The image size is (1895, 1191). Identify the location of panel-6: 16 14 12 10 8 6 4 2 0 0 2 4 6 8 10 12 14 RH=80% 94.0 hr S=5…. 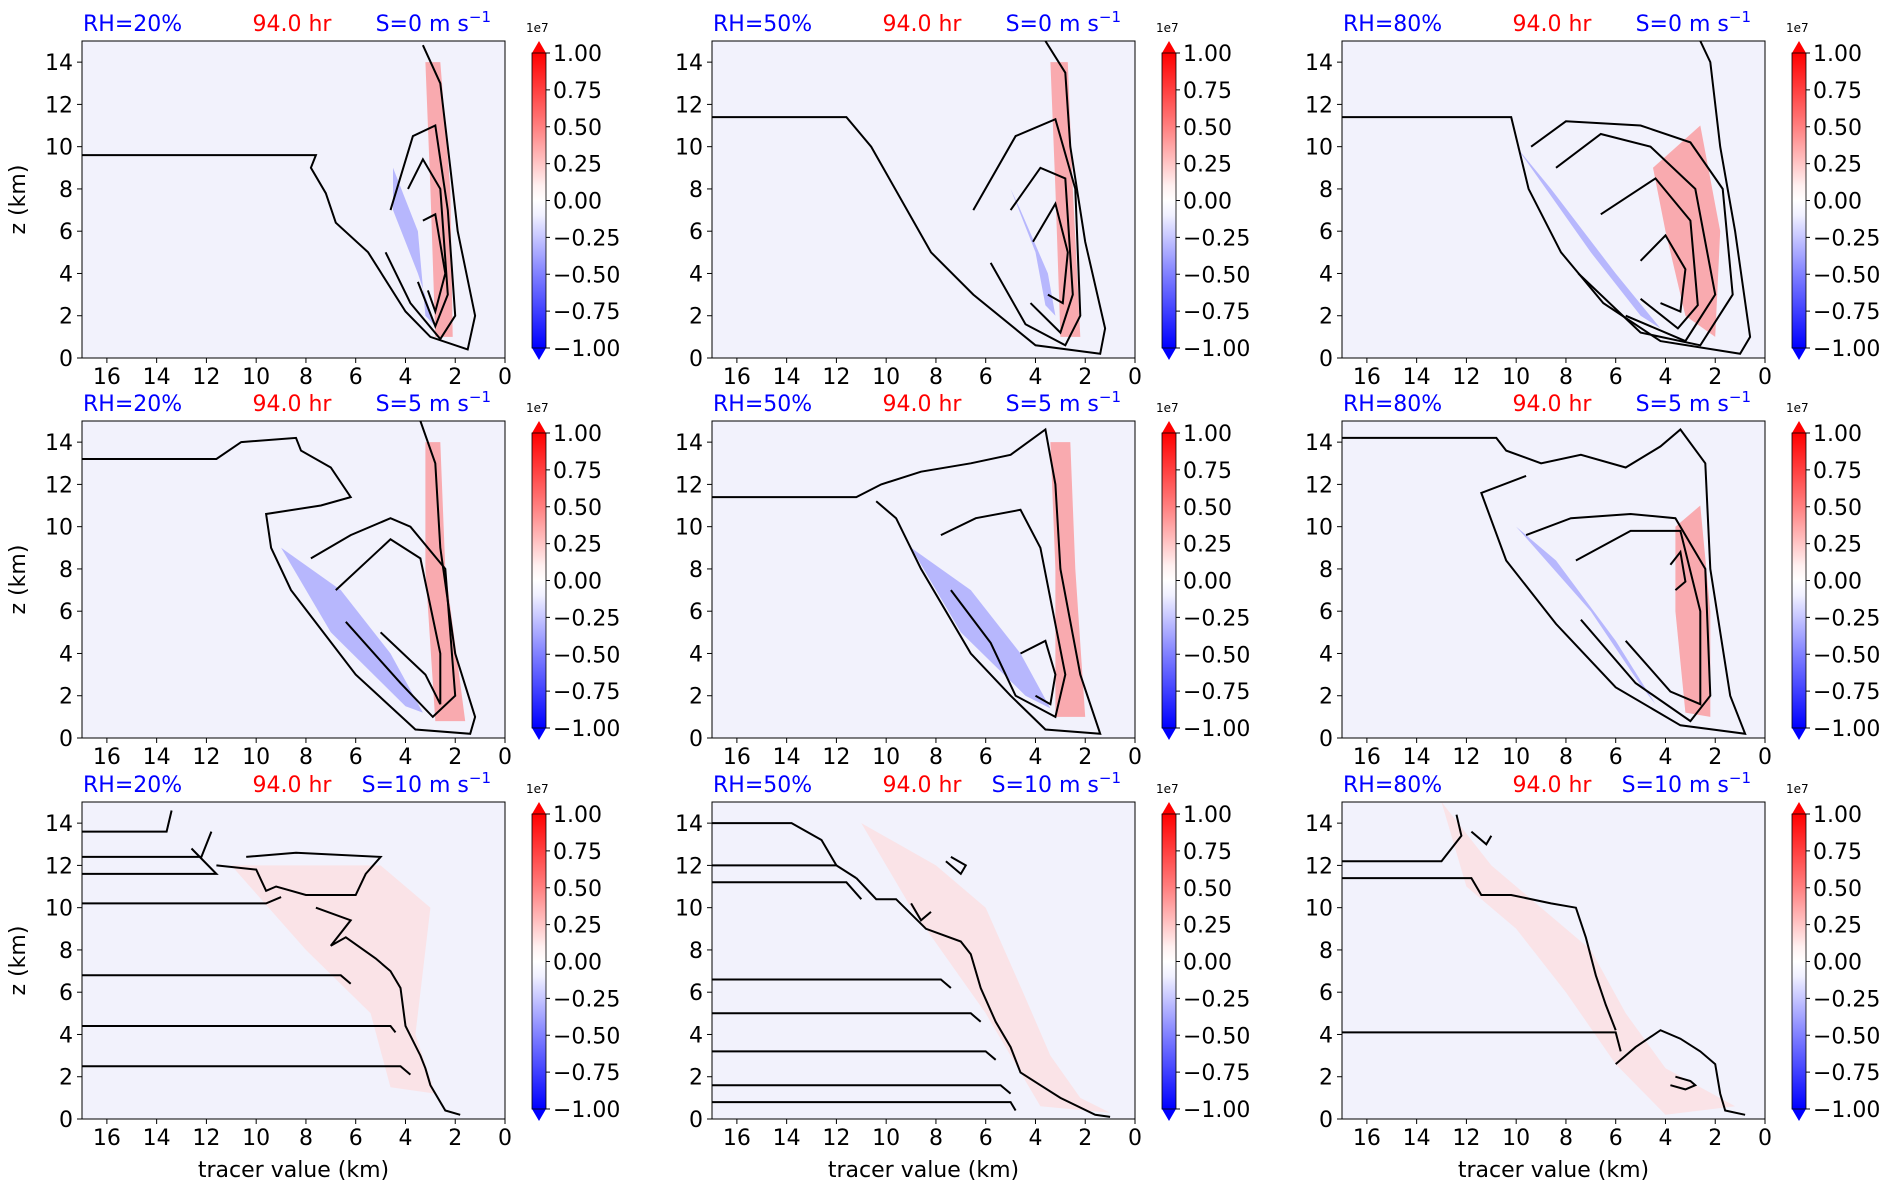
(1592, 579).